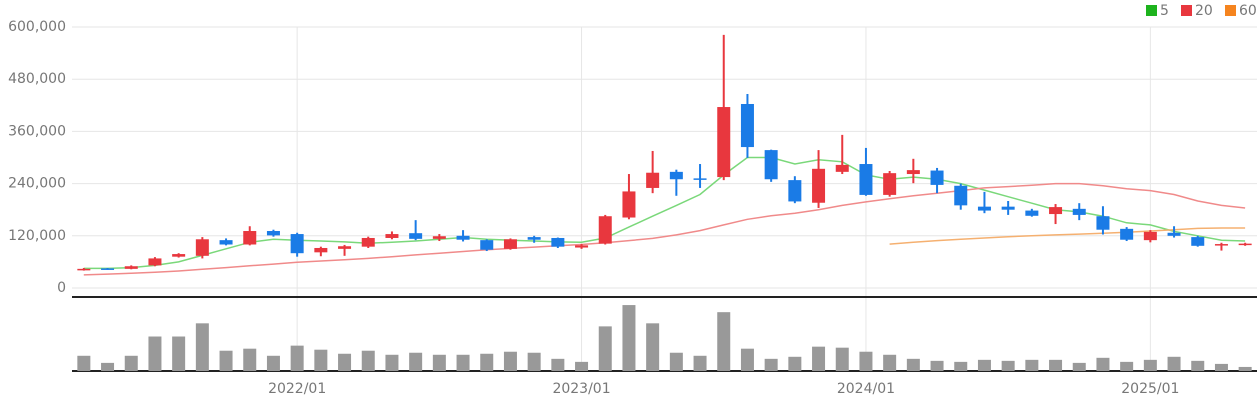  What do you see at coordinates (61, 288) in the screenshot?
I see `y-tick-label: 0` at bounding box center [61, 288].